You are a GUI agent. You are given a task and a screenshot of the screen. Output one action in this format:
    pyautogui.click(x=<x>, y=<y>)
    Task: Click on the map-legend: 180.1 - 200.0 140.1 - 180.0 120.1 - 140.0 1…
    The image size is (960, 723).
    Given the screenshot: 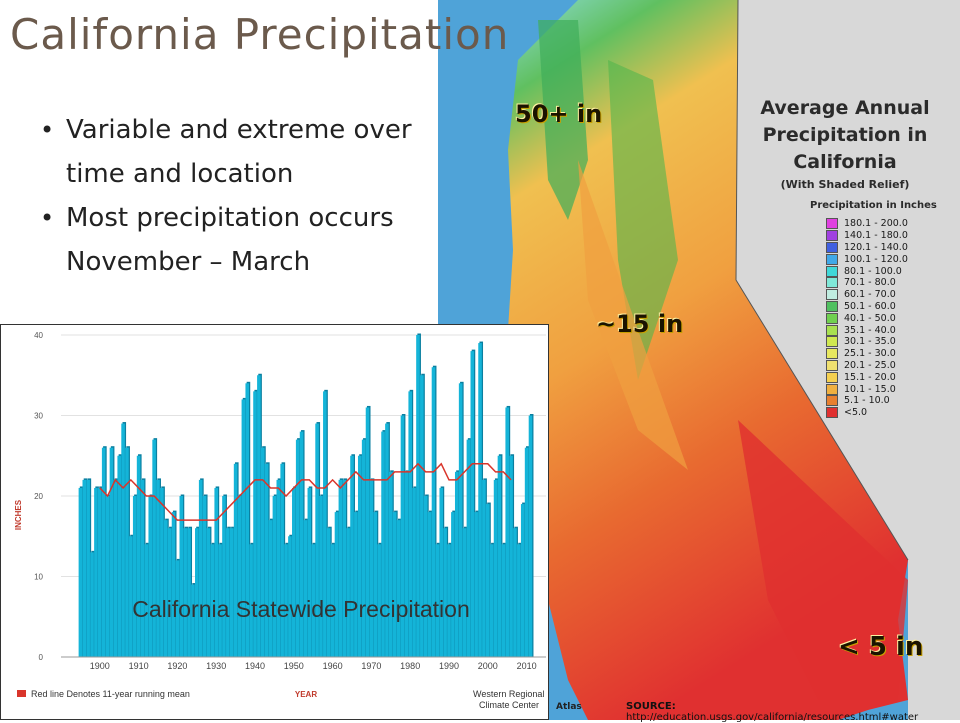 What is the action you would take?
    pyautogui.click(x=867, y=318)
    